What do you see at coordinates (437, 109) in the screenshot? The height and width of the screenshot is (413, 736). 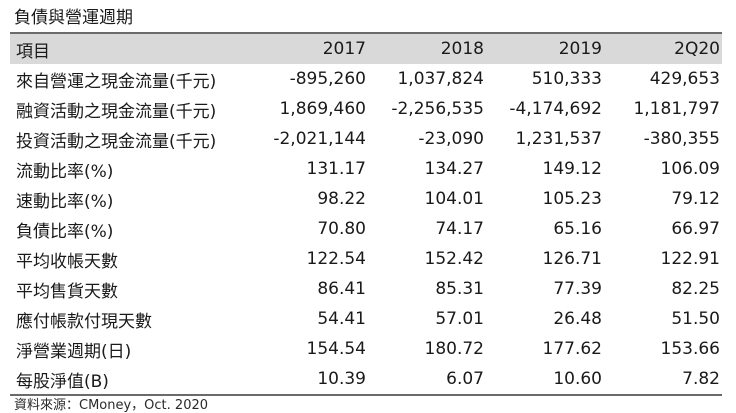 I see `row-value: -2,256,535` at bounding box center [437, 109].